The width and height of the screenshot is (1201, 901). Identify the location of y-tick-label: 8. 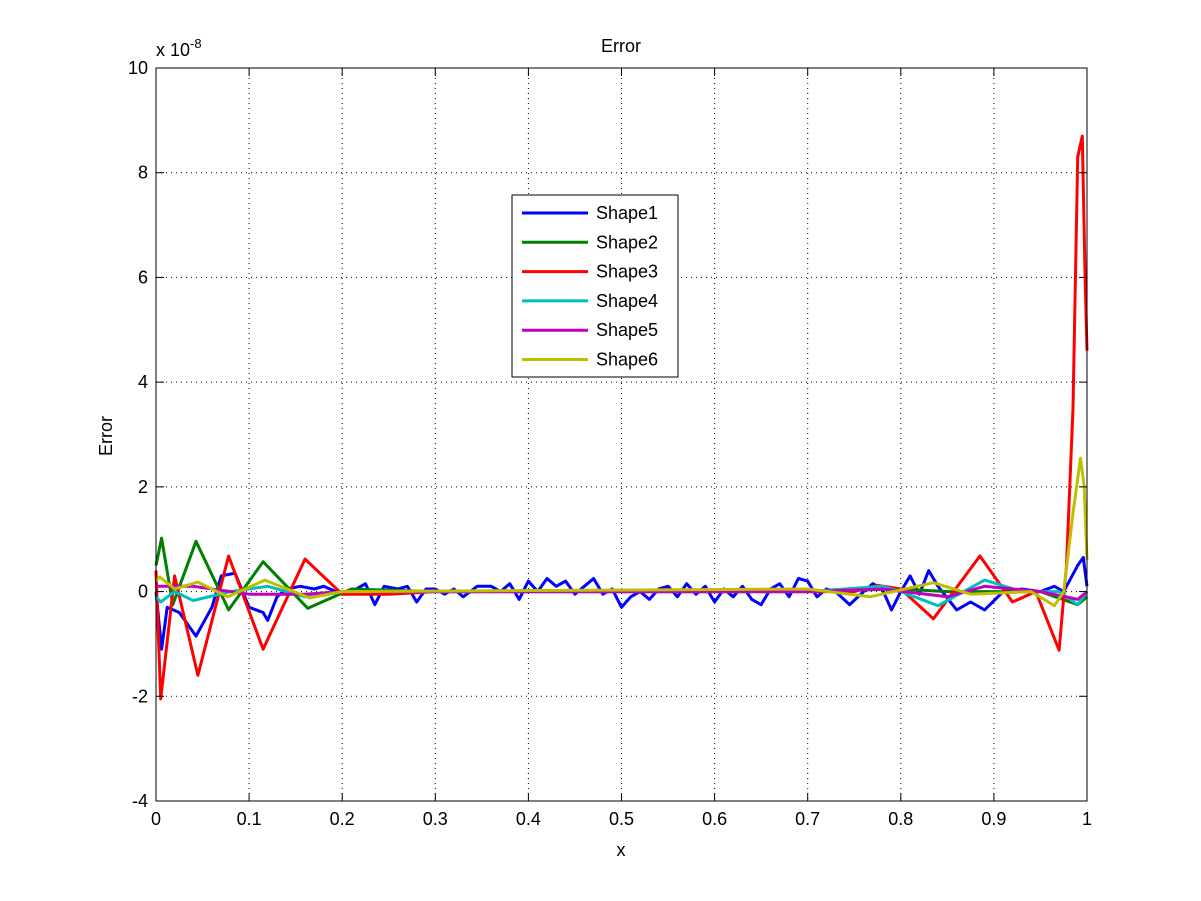
(143, 173).